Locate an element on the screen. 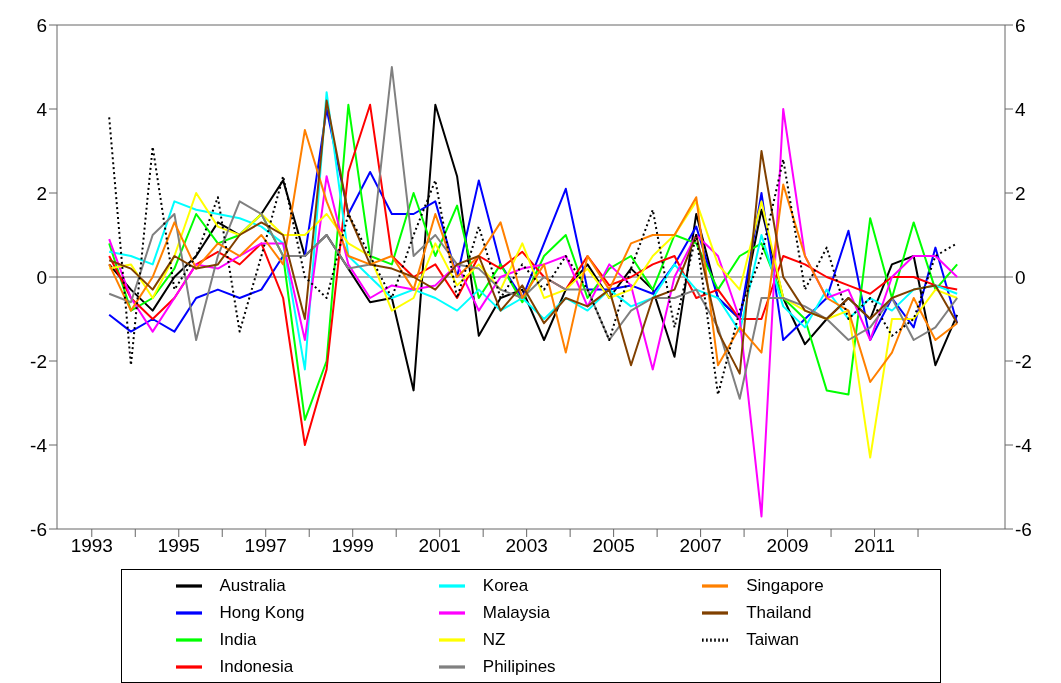 The image size is (1061, 683). x-tick-label: 2005 is located at coordinates (613, 546).